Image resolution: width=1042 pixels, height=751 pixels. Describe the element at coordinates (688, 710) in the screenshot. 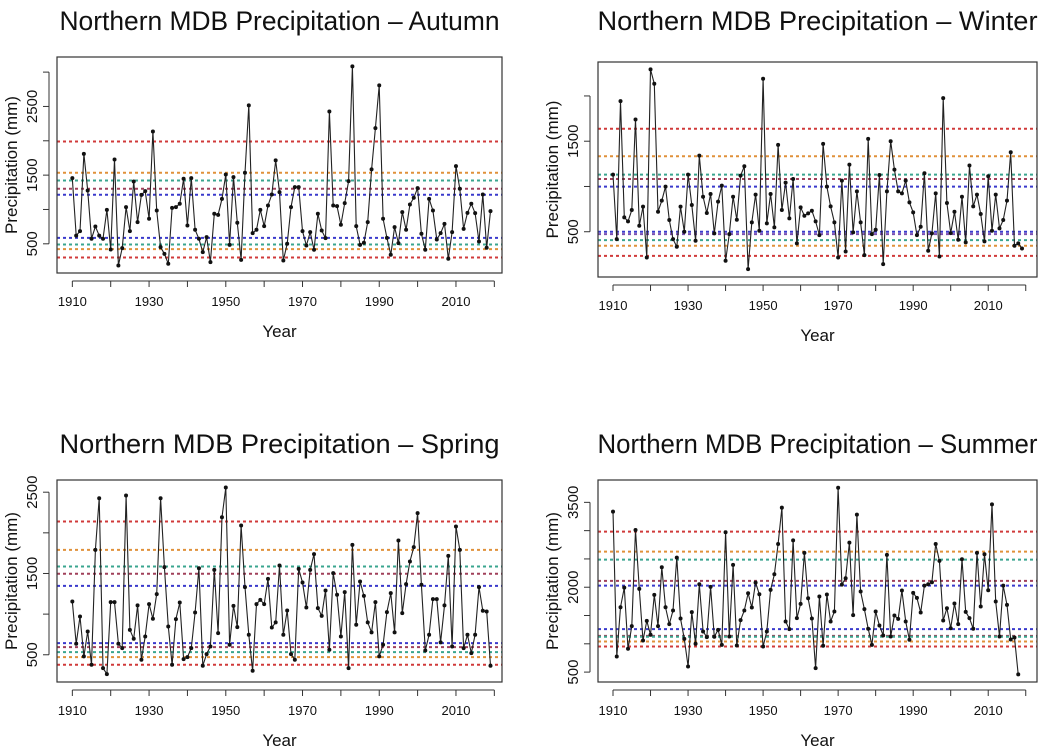

I see `x-tick-label: 1930` at that location.